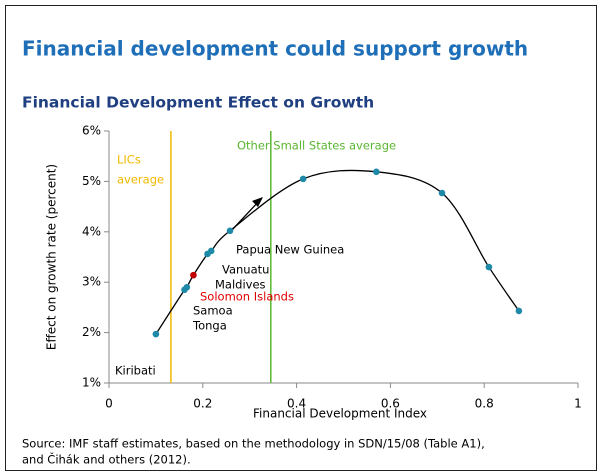 This screenshot has width=602, height=476. I want to click on y-tick-label: 1%, so click(91, 383).